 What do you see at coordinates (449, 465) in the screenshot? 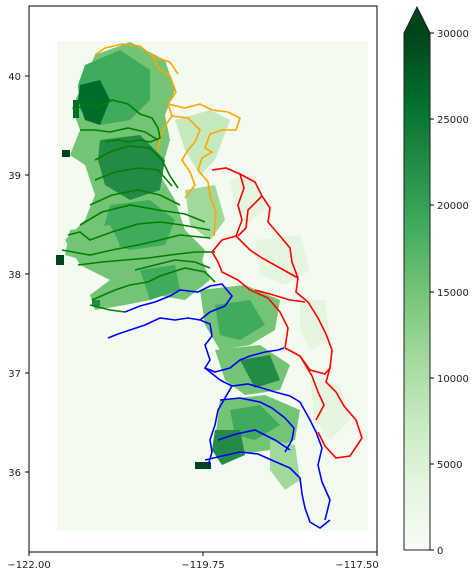
I see `colorbar-tick-label: 5000` at bounding box center [449, 465].